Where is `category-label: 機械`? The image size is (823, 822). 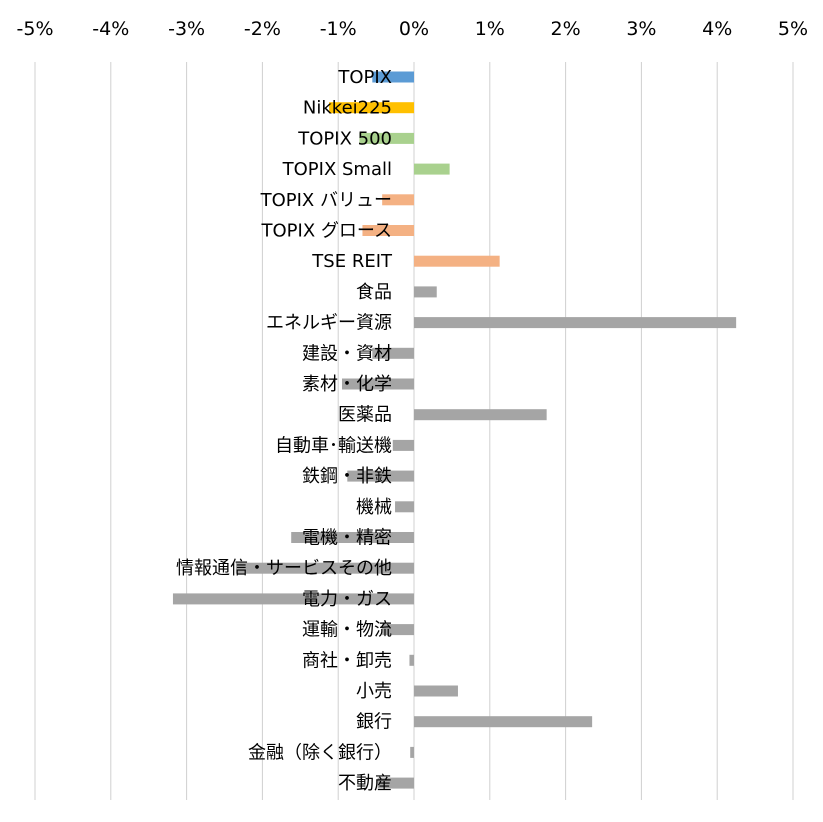
category-label: 機械 is located at coordinates (374, 507).